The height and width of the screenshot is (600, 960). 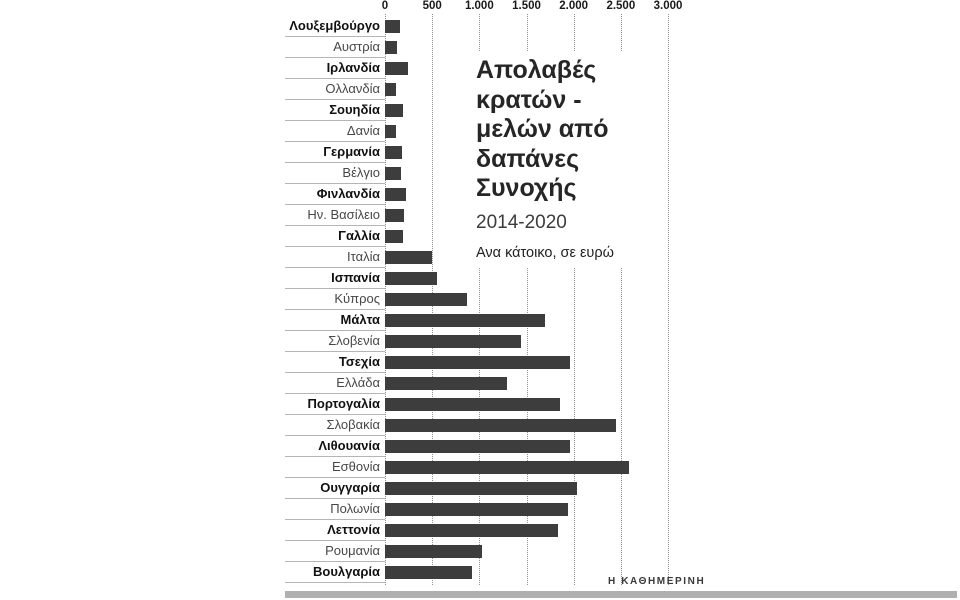 What do you see at coordinates (335, 320) in the screenshot?
I see `country-label: Μάλτα` at bounding box center [335, 320].